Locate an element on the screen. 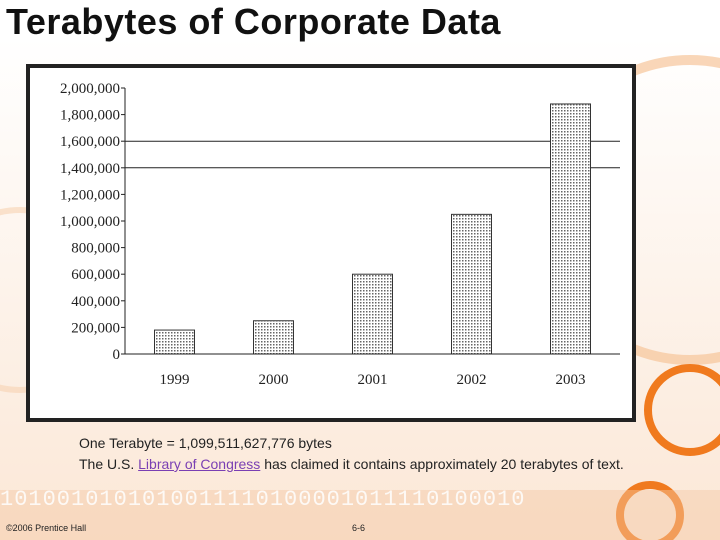 The width and height of the screenshot is (720, 540). y-tick-label: 2,000,000 is located at coordinates (90, 89).